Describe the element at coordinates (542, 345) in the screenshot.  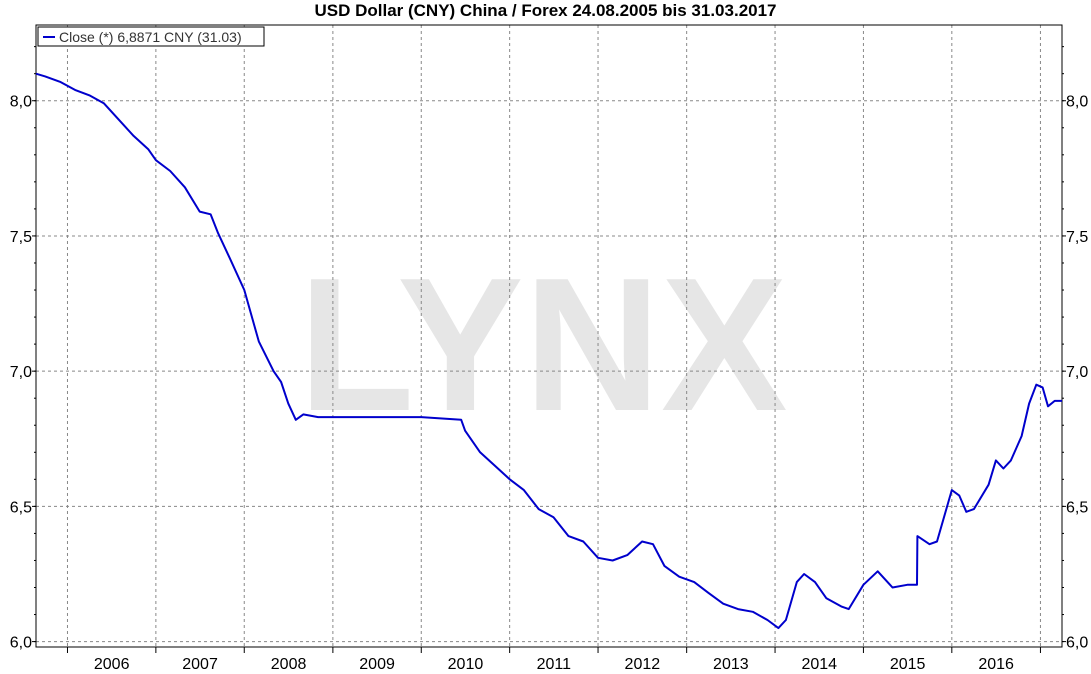
I see `watermark-text: LYNX` at that location.